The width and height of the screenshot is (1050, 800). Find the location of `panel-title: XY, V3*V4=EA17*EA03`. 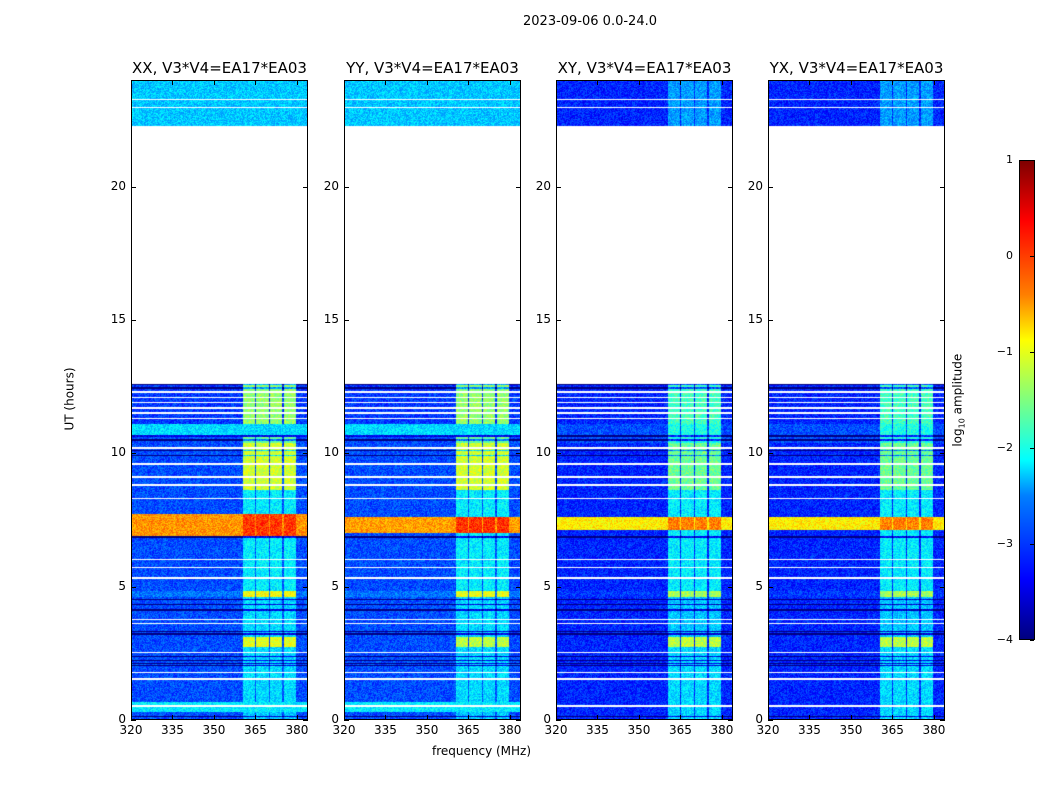

panel-title: XY, V3*V4=EA17*EA03 is located at coordinates (644, 68).